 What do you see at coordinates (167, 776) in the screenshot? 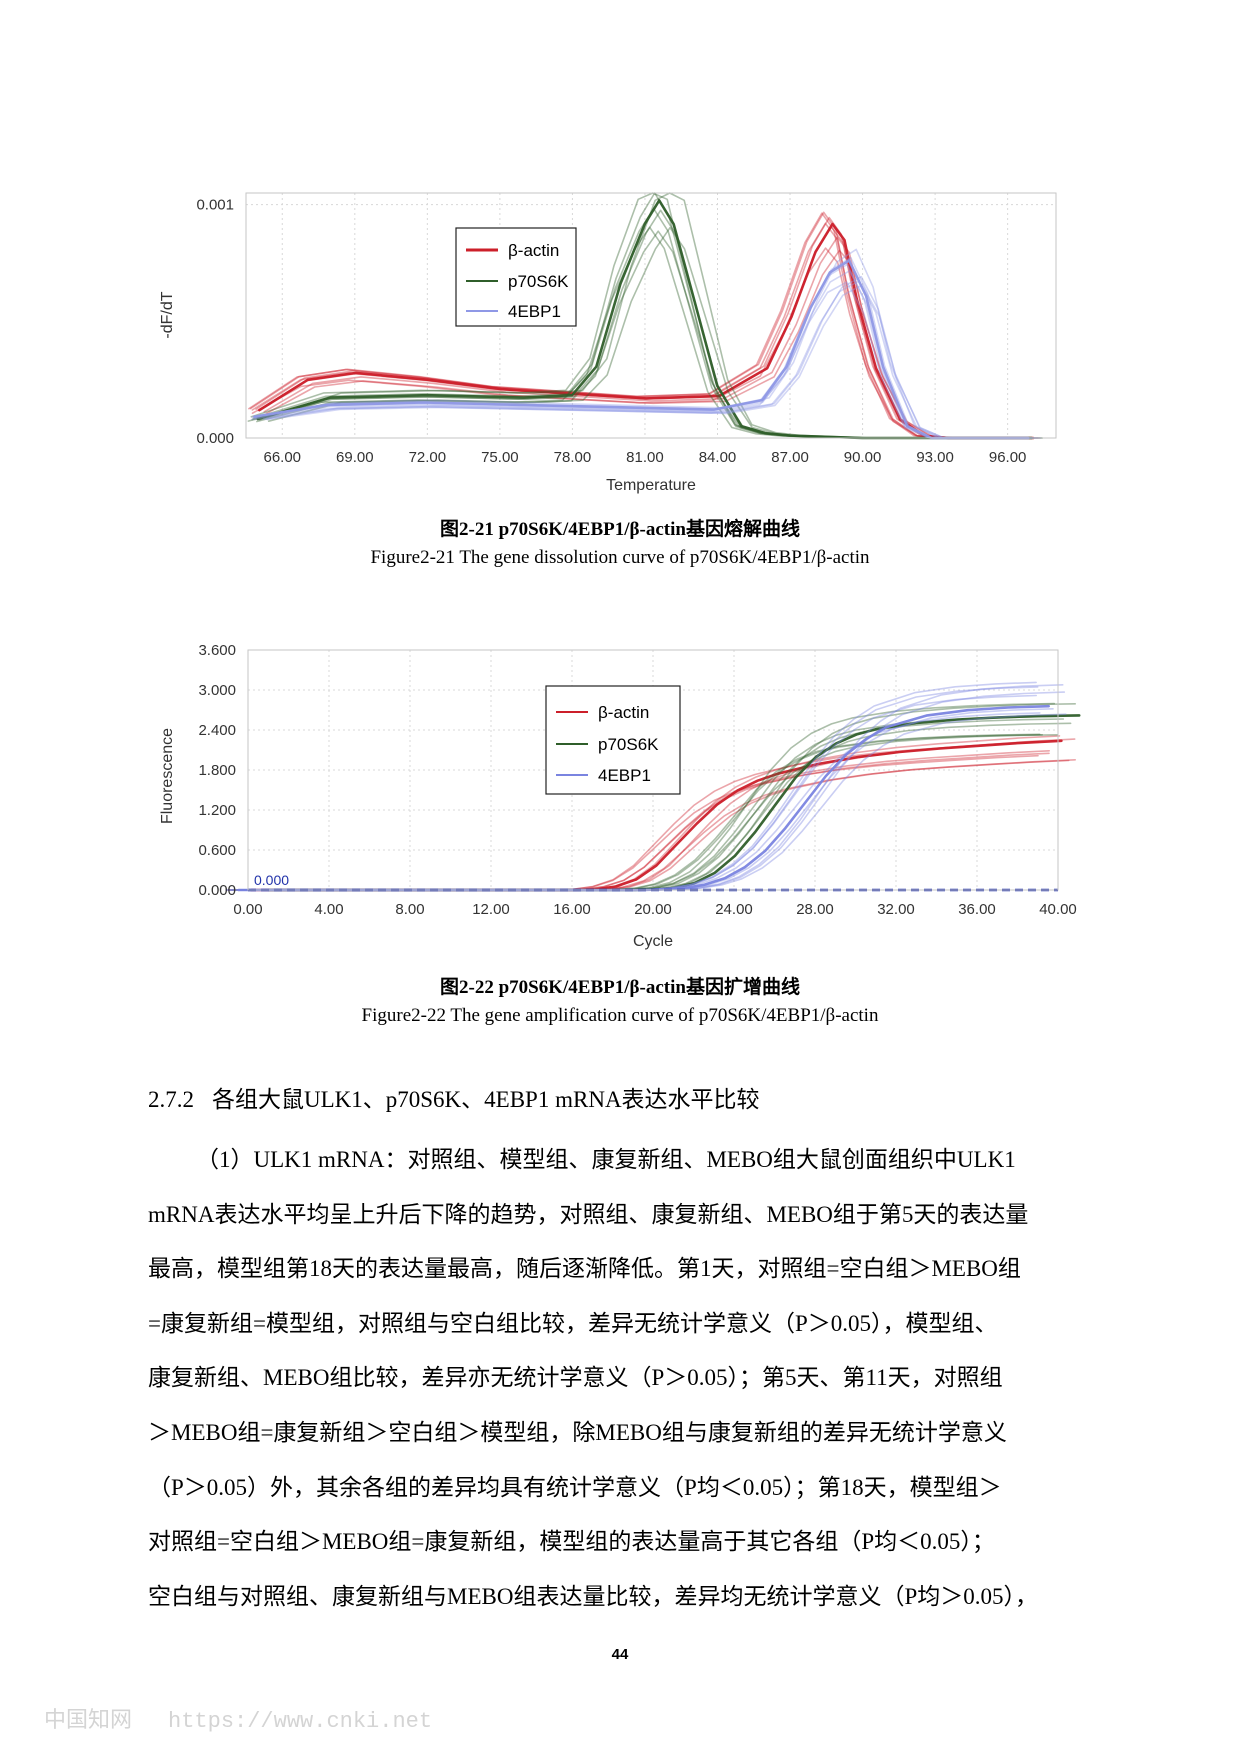
I see `y-axis-label: Fluorescence` at bounding box center [167, 776].